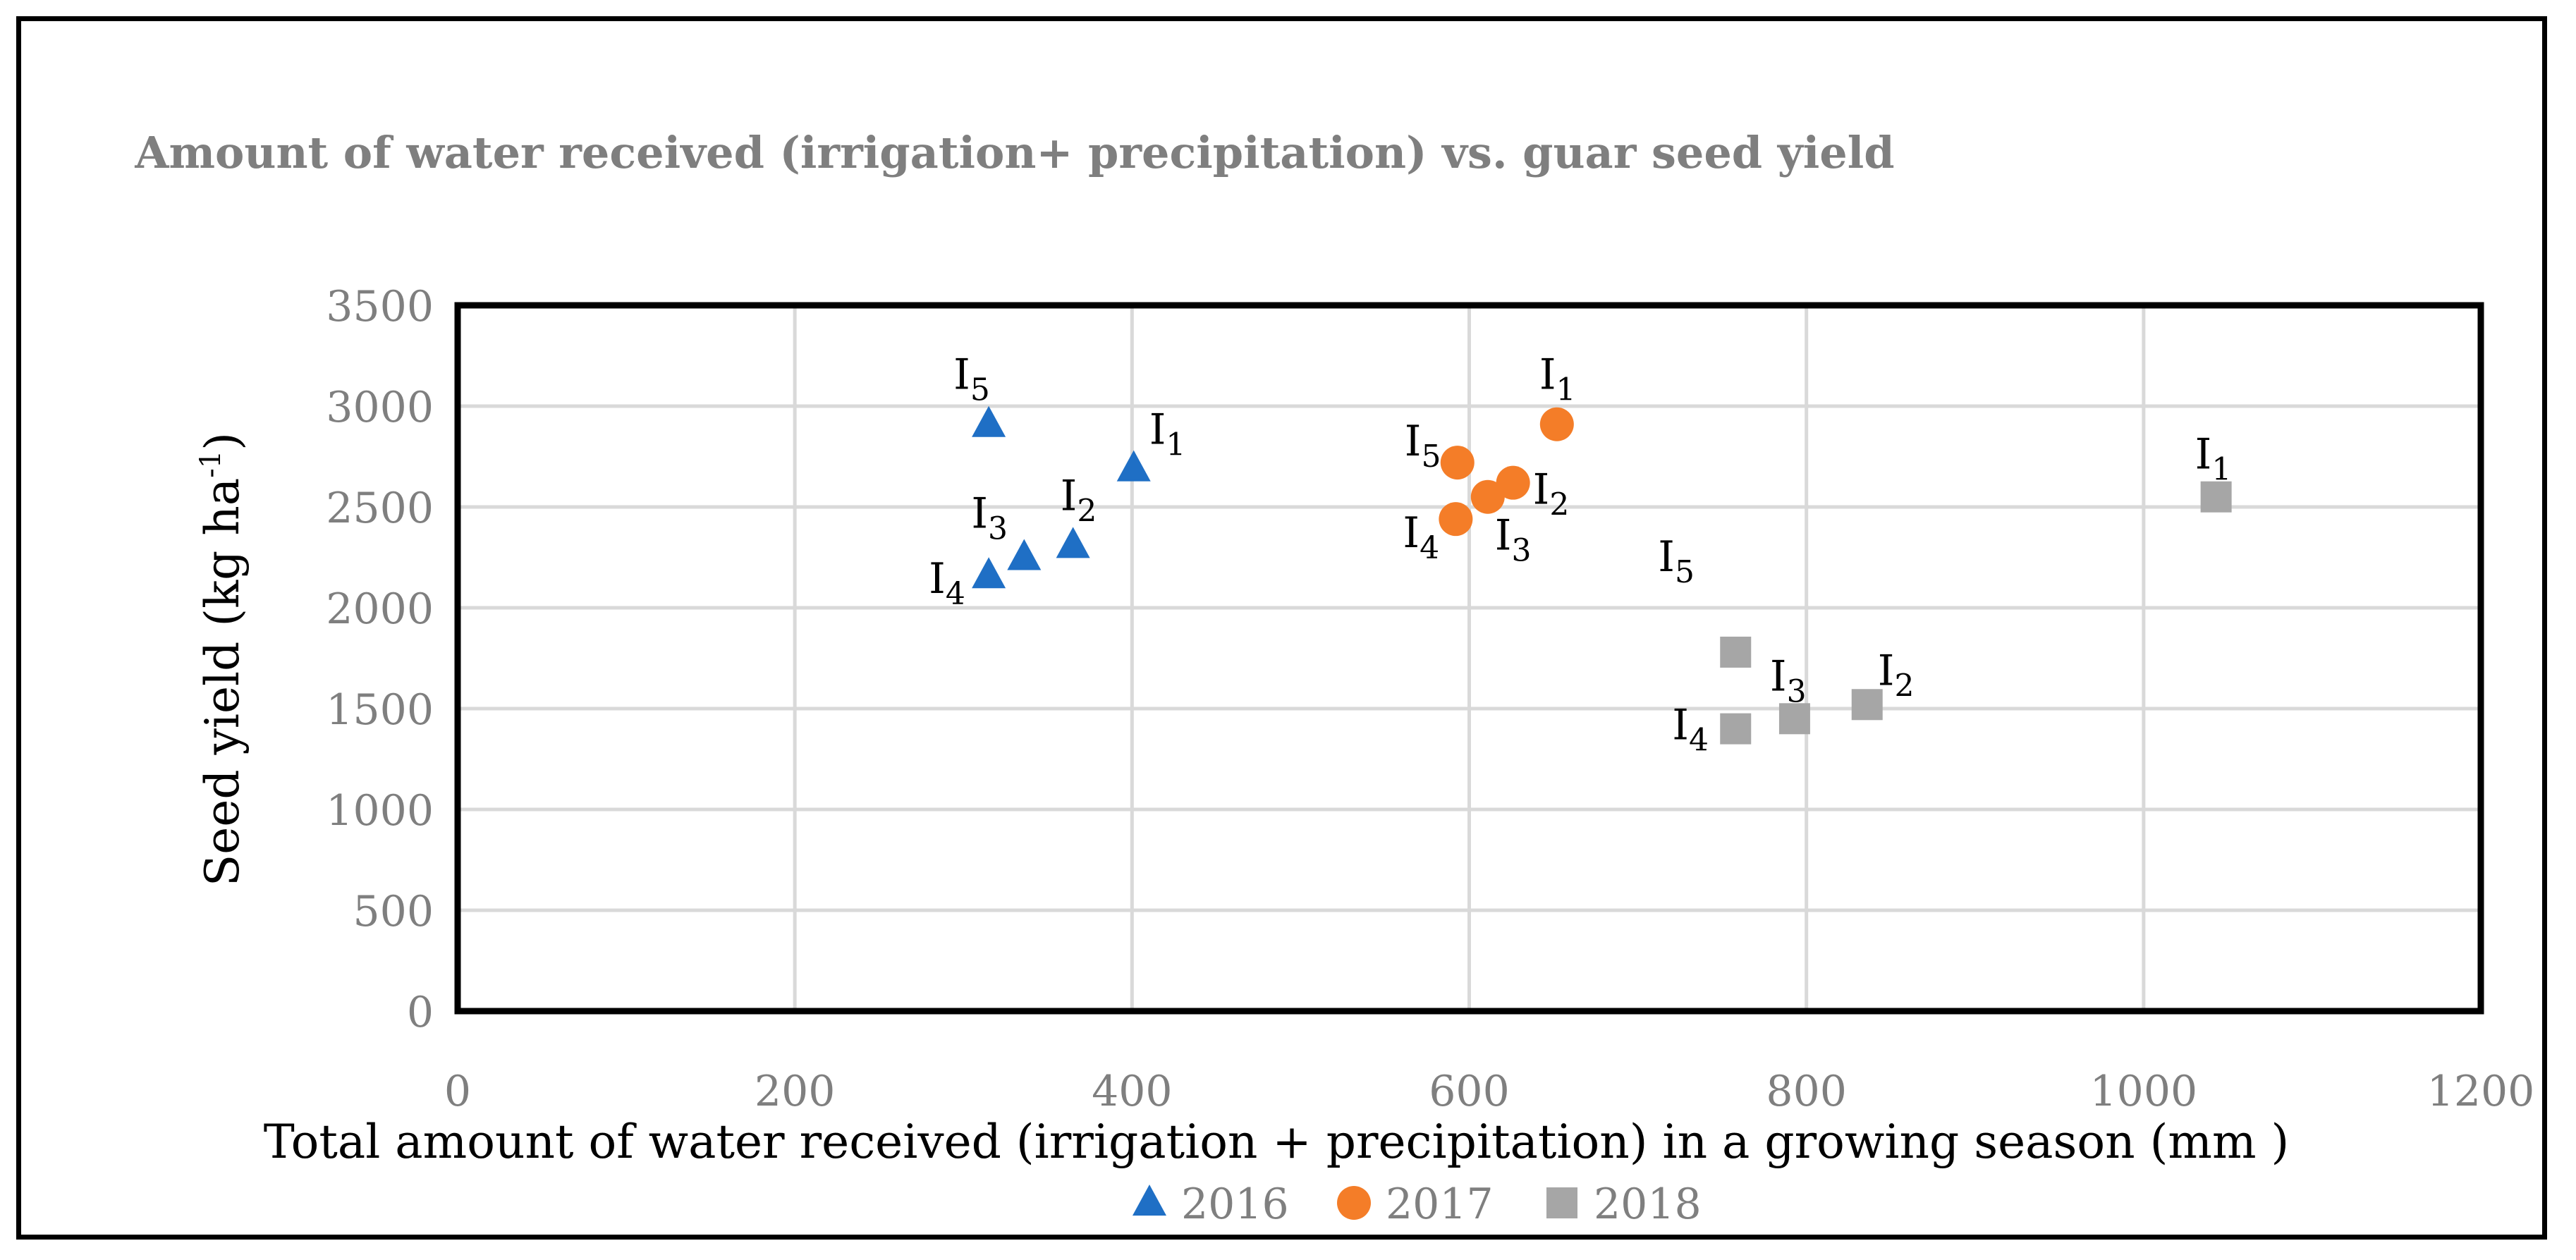 The width and height of the screenshot is (2576, 1260). I want to click on point-2016-I3, so click(1024, 554).